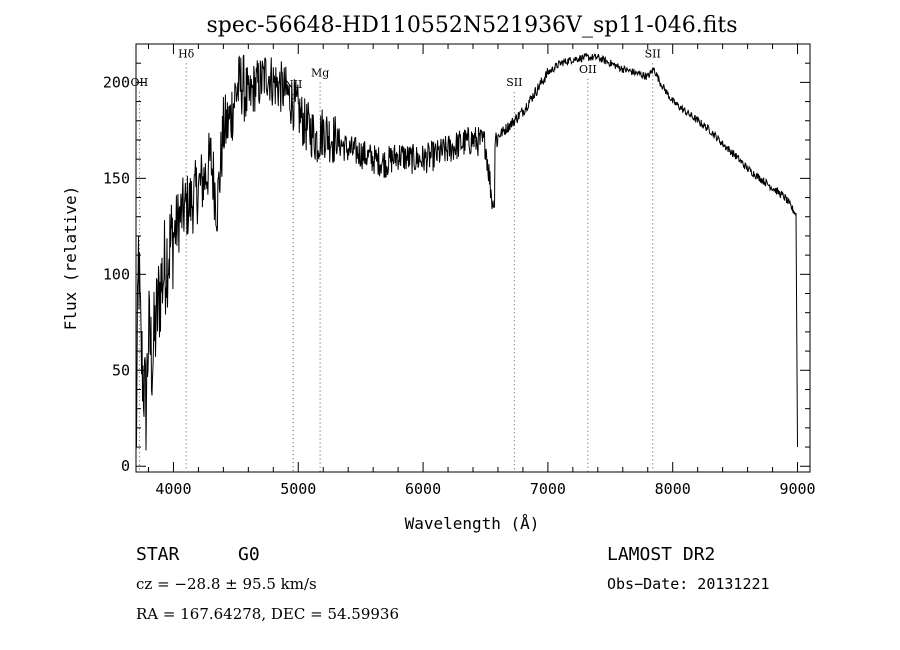  What do you see at coordinates (797, 489) in the screenshot?
I see `x-tick-label: 9000` at bounding box center [797, 489].